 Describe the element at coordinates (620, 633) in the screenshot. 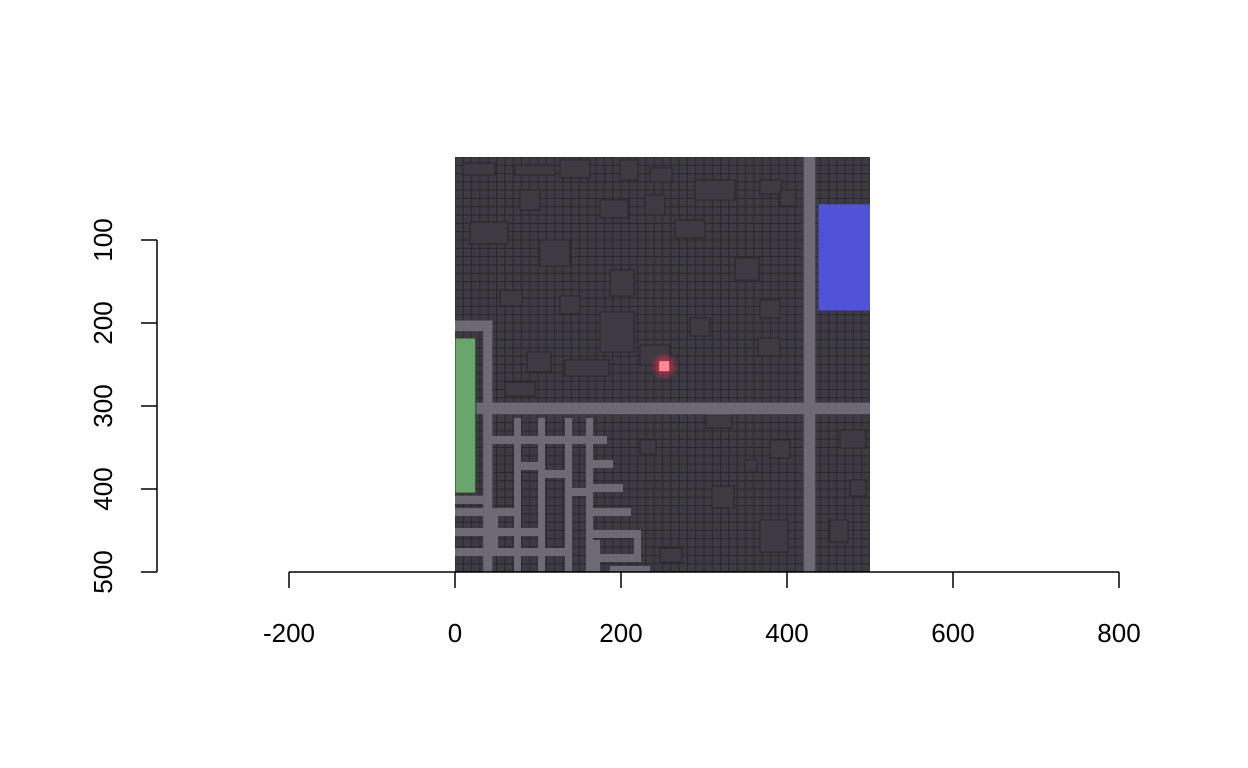

I see `x-tick-label: 200` at that location.